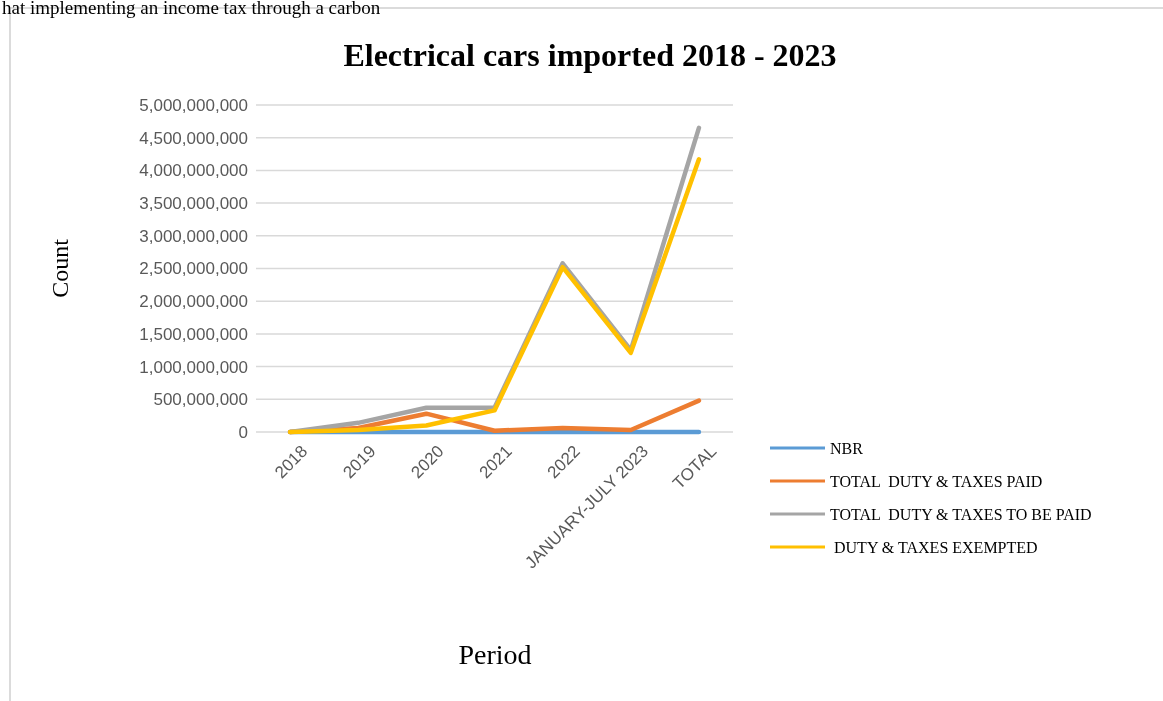 The width and height of the screenshot is (1163, 701). Describe the element at coordinates (934, 547) in the screenshot. I see `legend-label: DUTY & TAXES EXEMPTED` at that location.